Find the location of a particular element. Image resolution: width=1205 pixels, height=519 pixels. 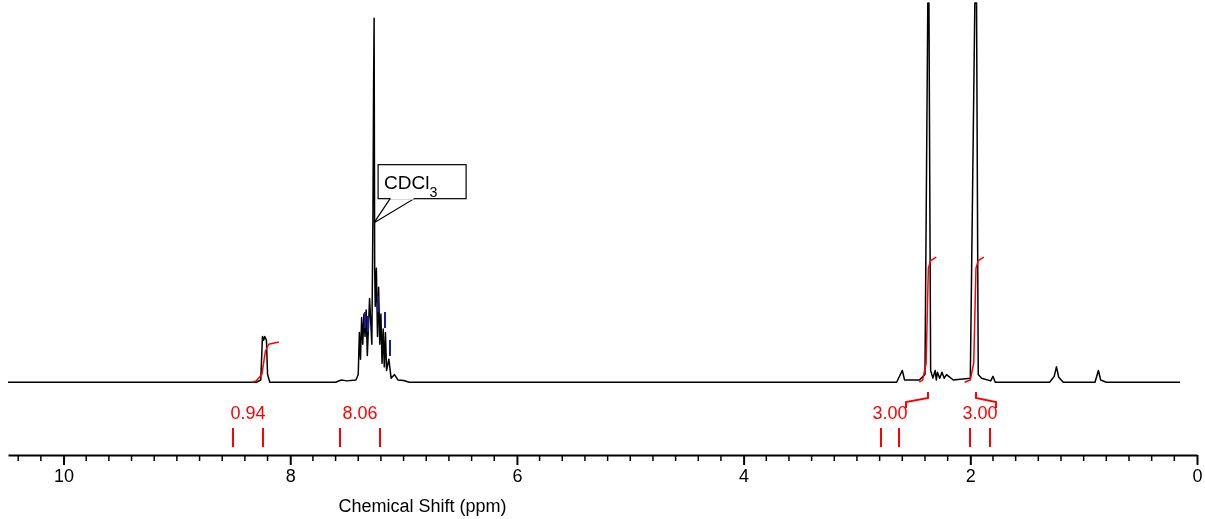

x-tick-label: 10 is located at coordinates (64, 475).